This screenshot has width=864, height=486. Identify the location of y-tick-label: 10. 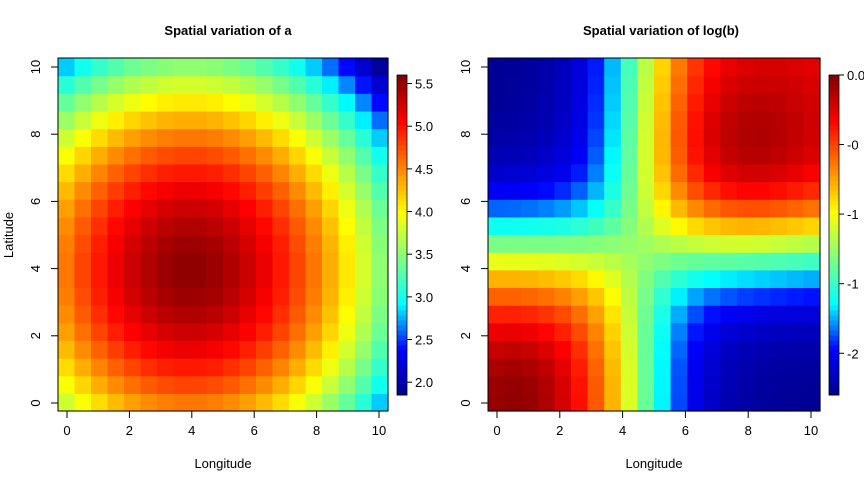
(465, 67).